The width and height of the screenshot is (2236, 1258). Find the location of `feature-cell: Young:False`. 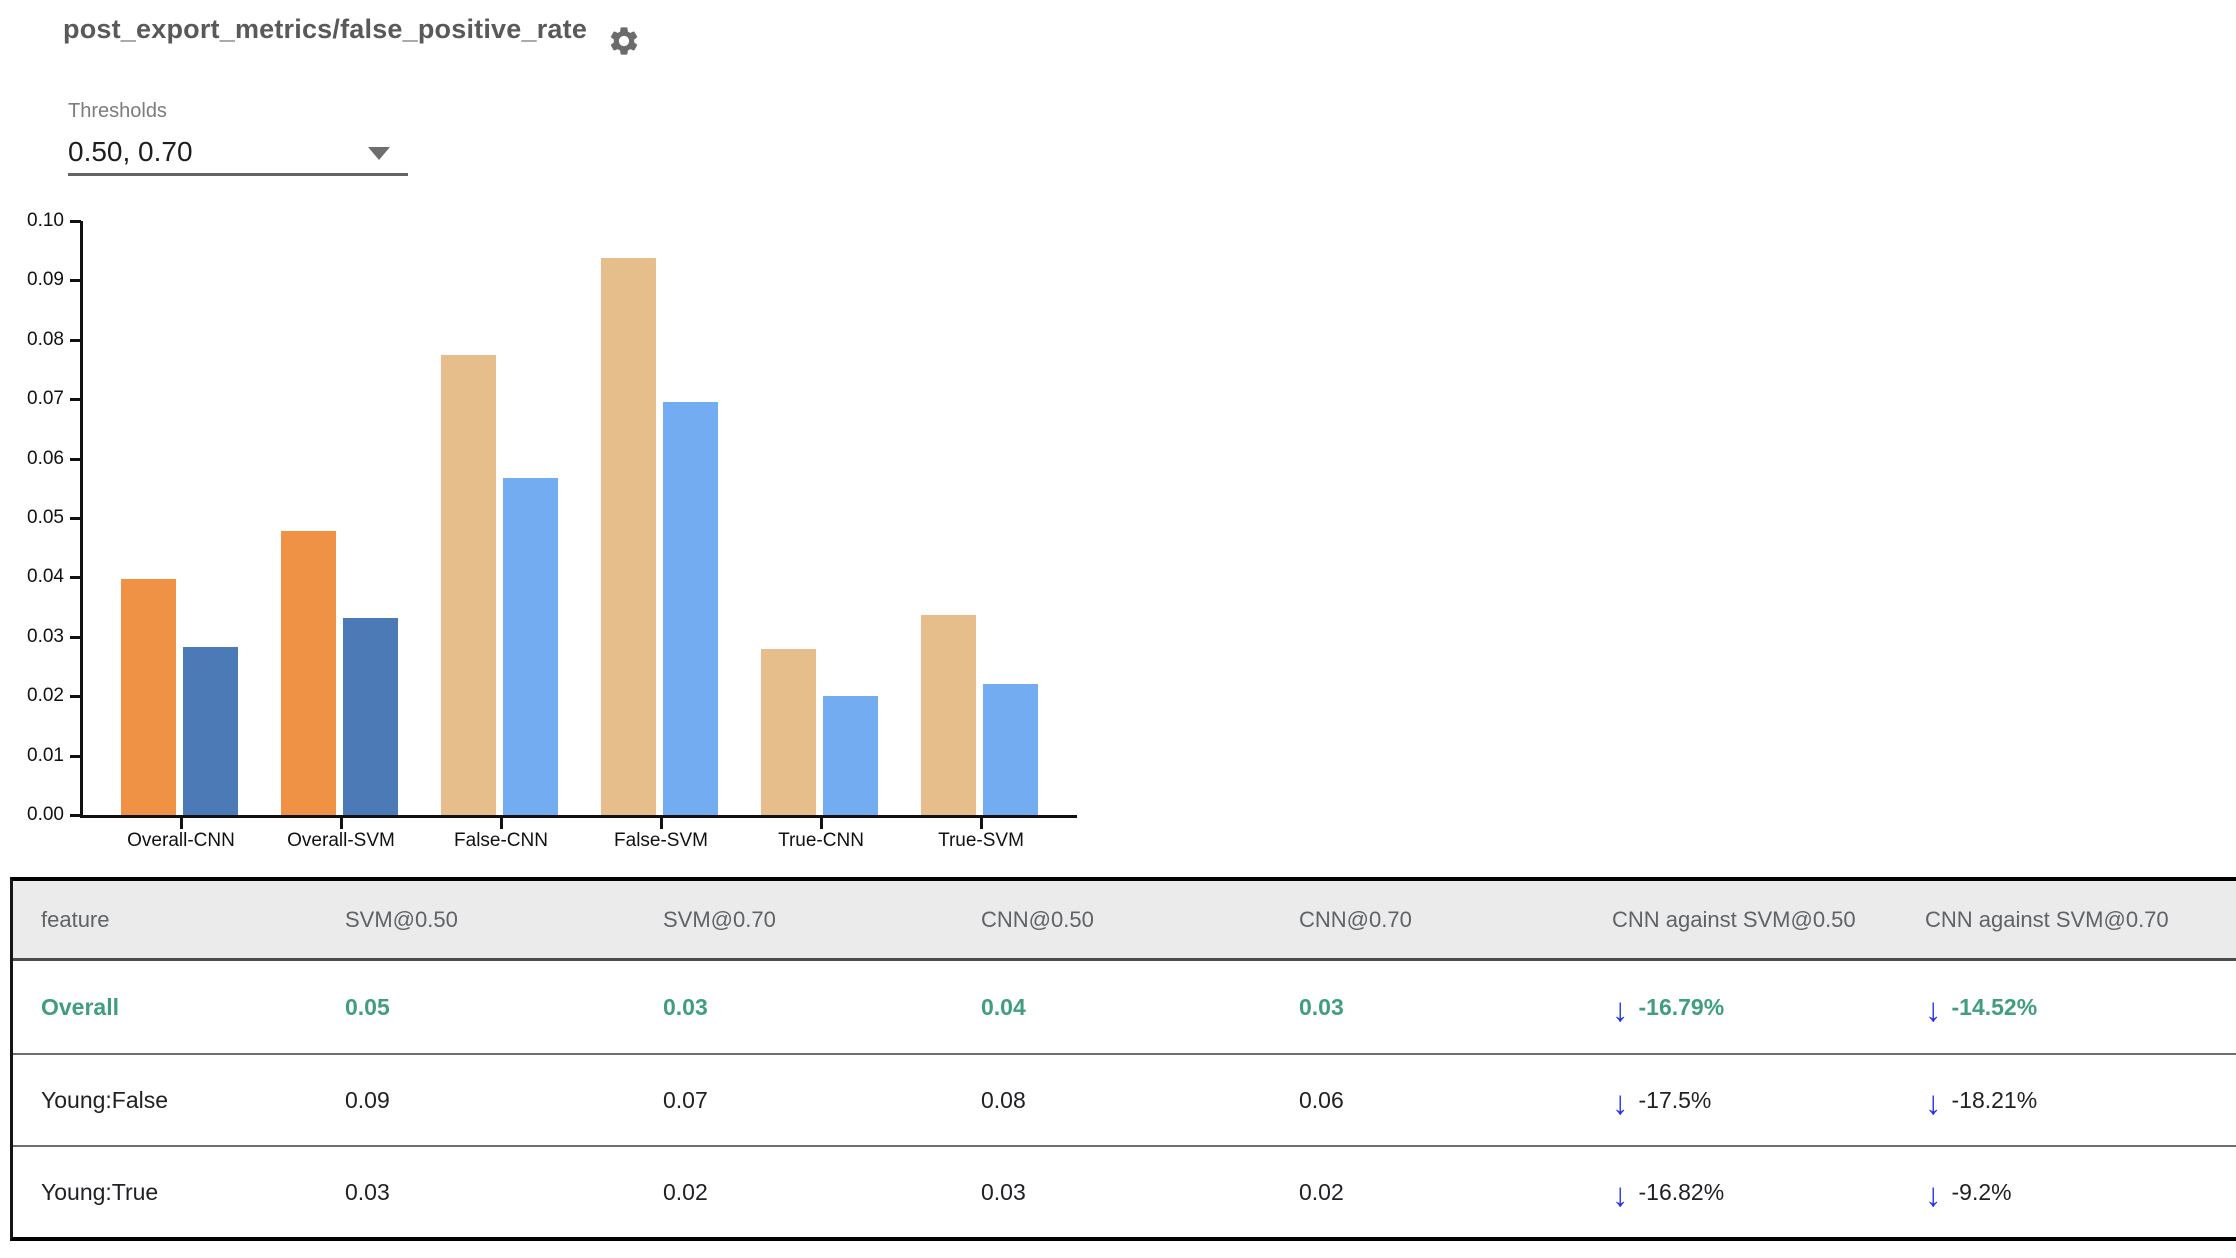

feature-cell: Young:False is located at coordinates (105, 1099).